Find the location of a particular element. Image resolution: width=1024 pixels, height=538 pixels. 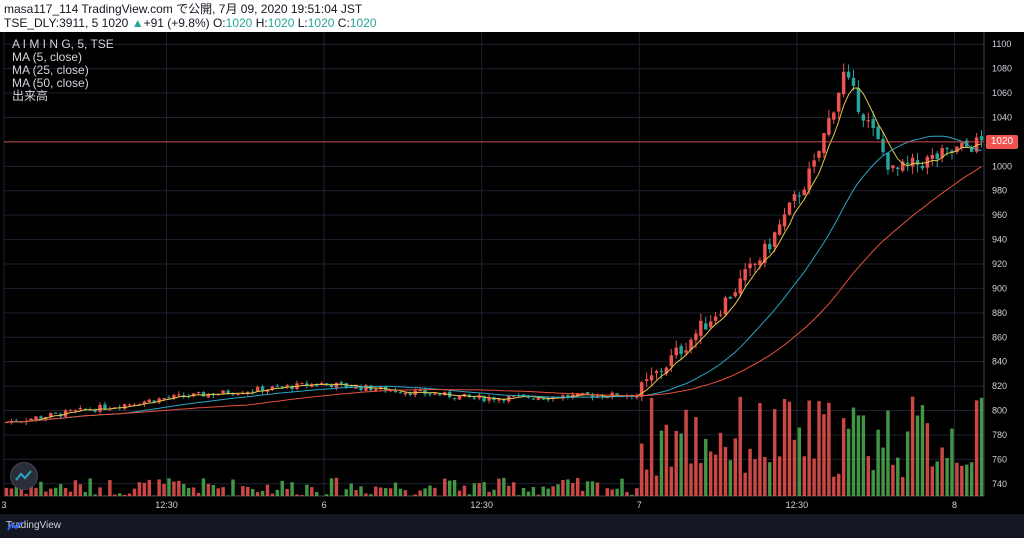

tradingview-badge-icon is located at coordinates (24, 476).